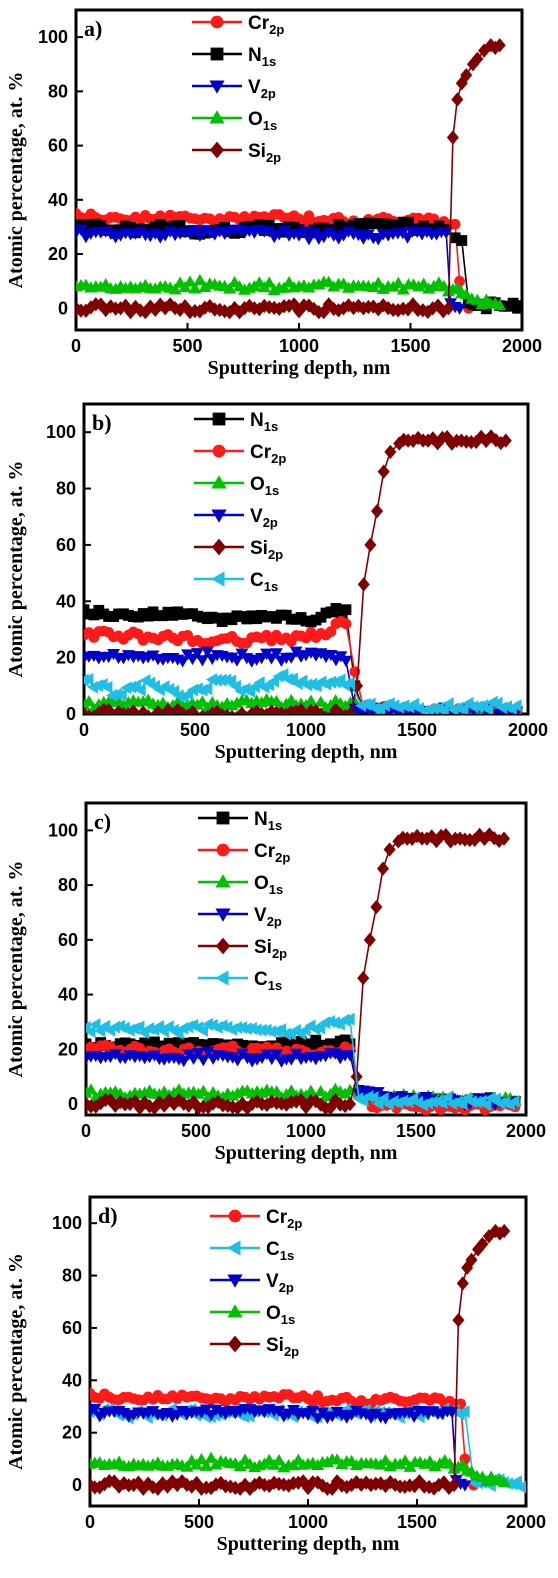 This screenshot has width=558, height=1578. What do you see at coordinates (238, 89) in the screenshot?
I see `legend: Cr2p N1s V2p O1s Si2p` at bounding box center [238, 89].